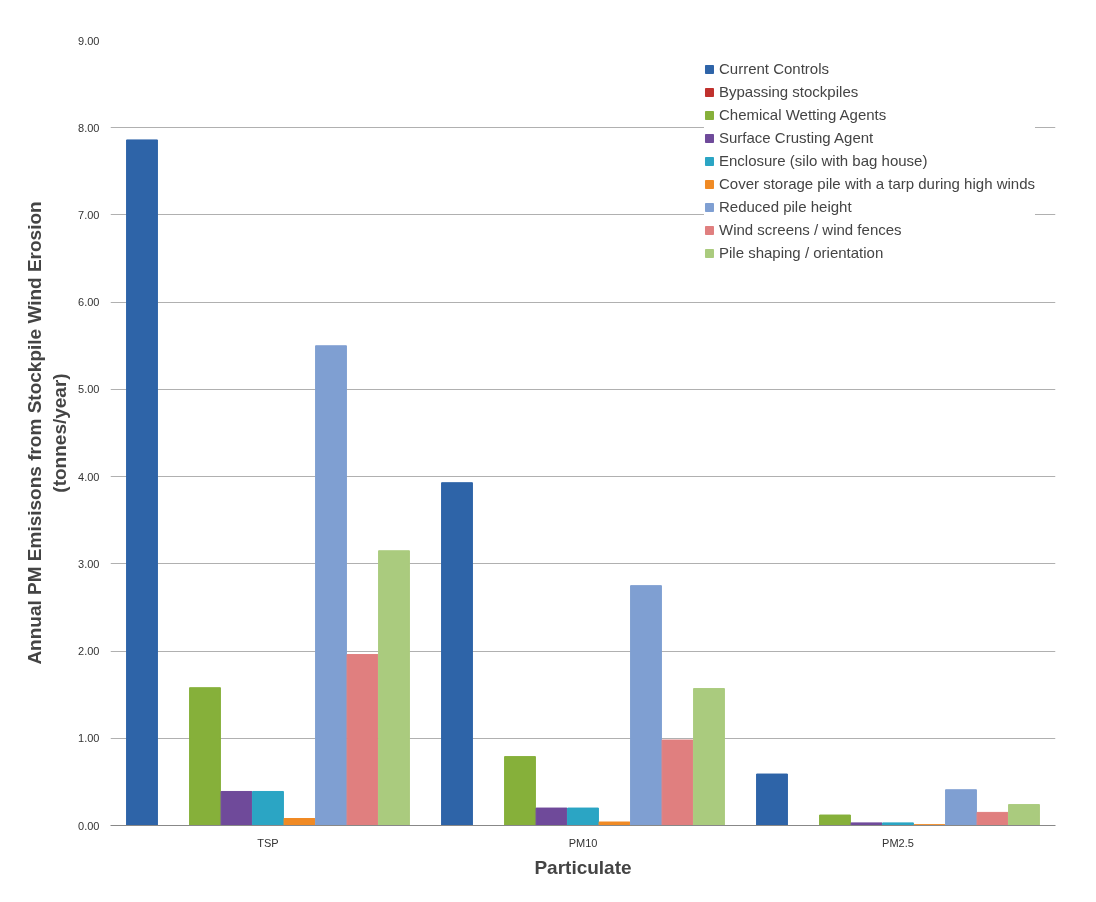 The width and height of the screenshot is (1096, 902). Describe the element at coordinates (89, 214) in the screenshot. I see `y-tick-label: 7.00` at that location.